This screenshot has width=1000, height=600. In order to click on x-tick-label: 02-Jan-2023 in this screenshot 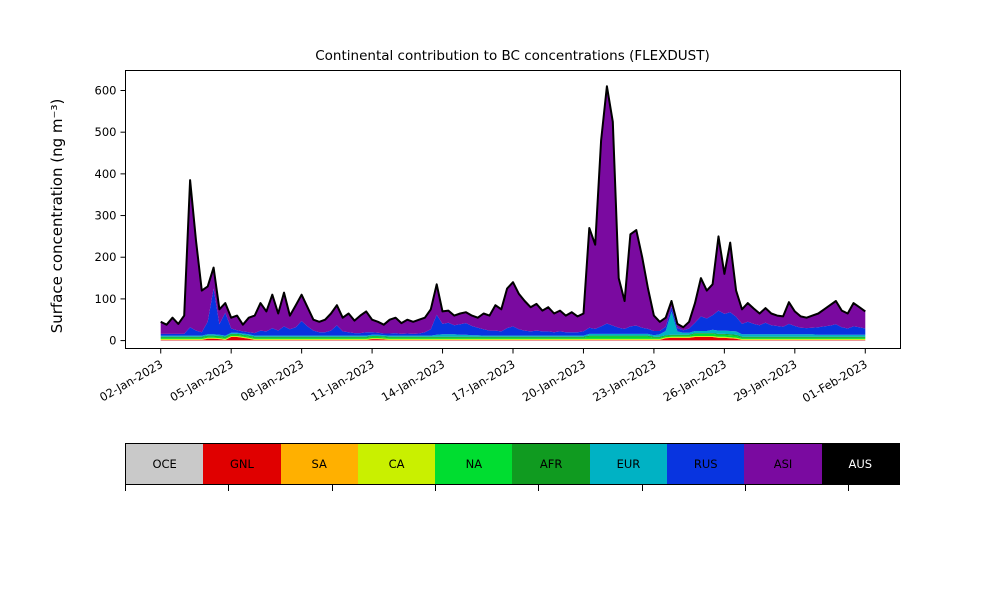, I will do `click(131, 380)`.